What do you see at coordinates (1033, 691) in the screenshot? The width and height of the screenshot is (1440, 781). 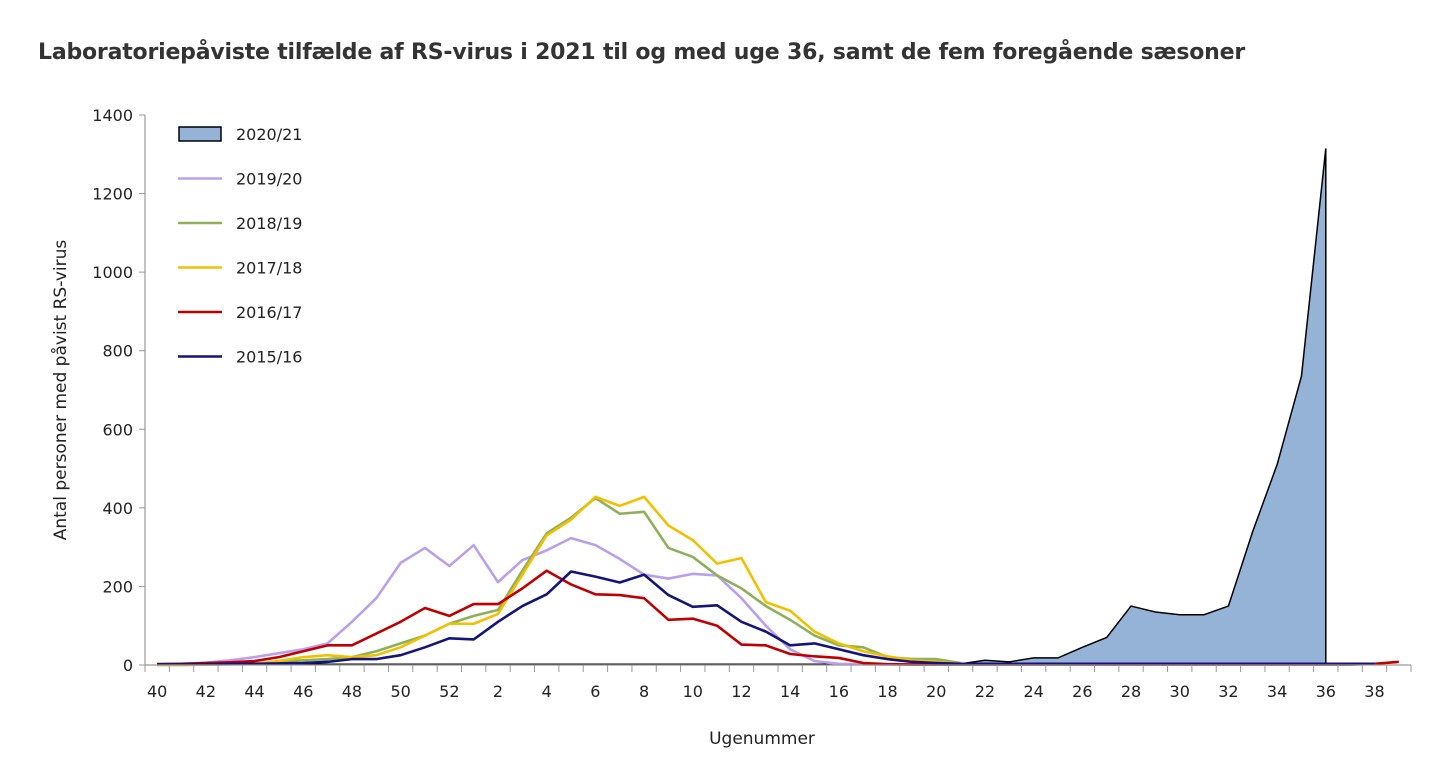 I see `x-tick-label: 24` at bounding box center [1033, 691].